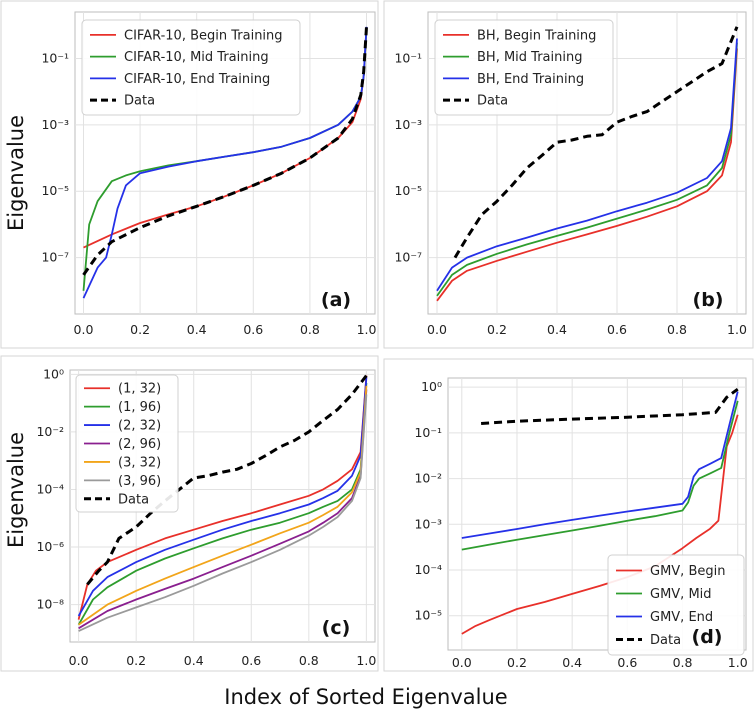 This screenshot has width=754, height=715. What do you see at coordinates (687, 571) in the screenshot?
I see `legend-label: GMV, Begin` at bounding box center [687, 571].